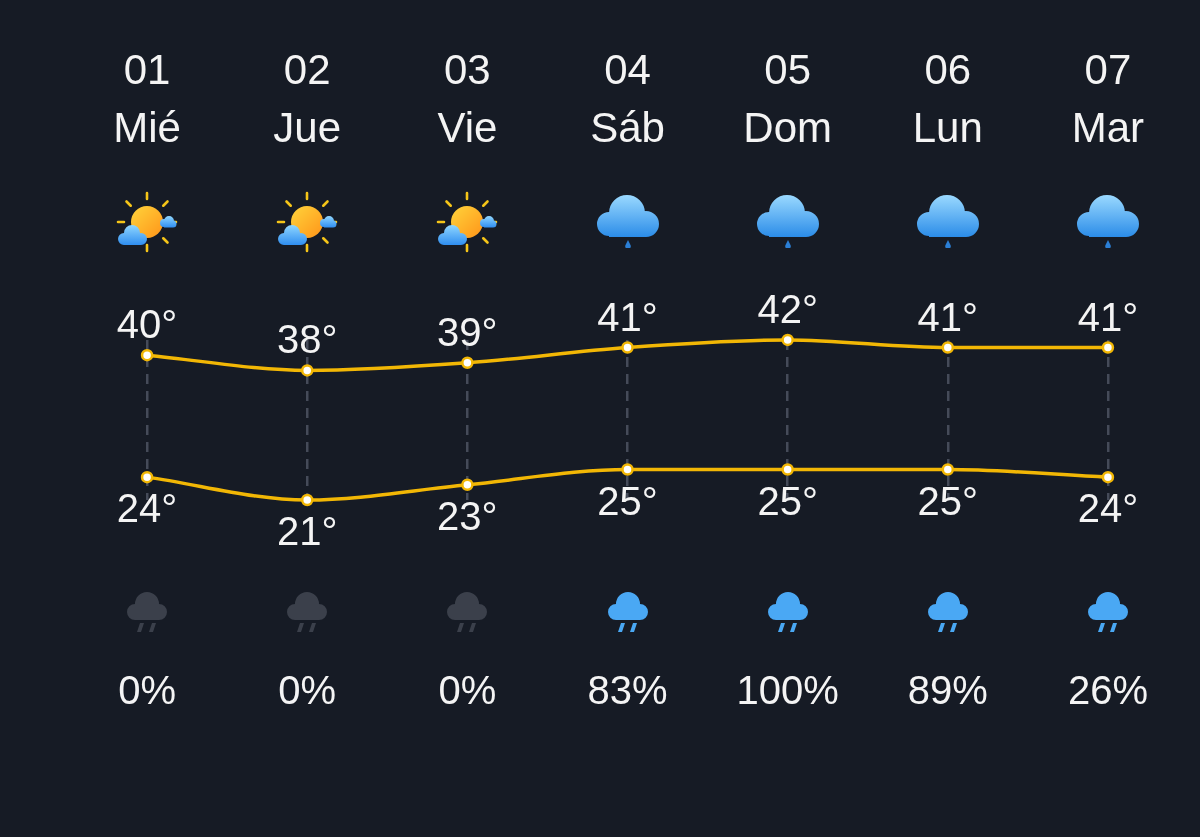 The height and width of the screenshot is (837, 1200). What do you see at coordinates (307, 98) in the screenshot?
I see `x-tick-label: 02 Jue` at bounding box center [307, 98].